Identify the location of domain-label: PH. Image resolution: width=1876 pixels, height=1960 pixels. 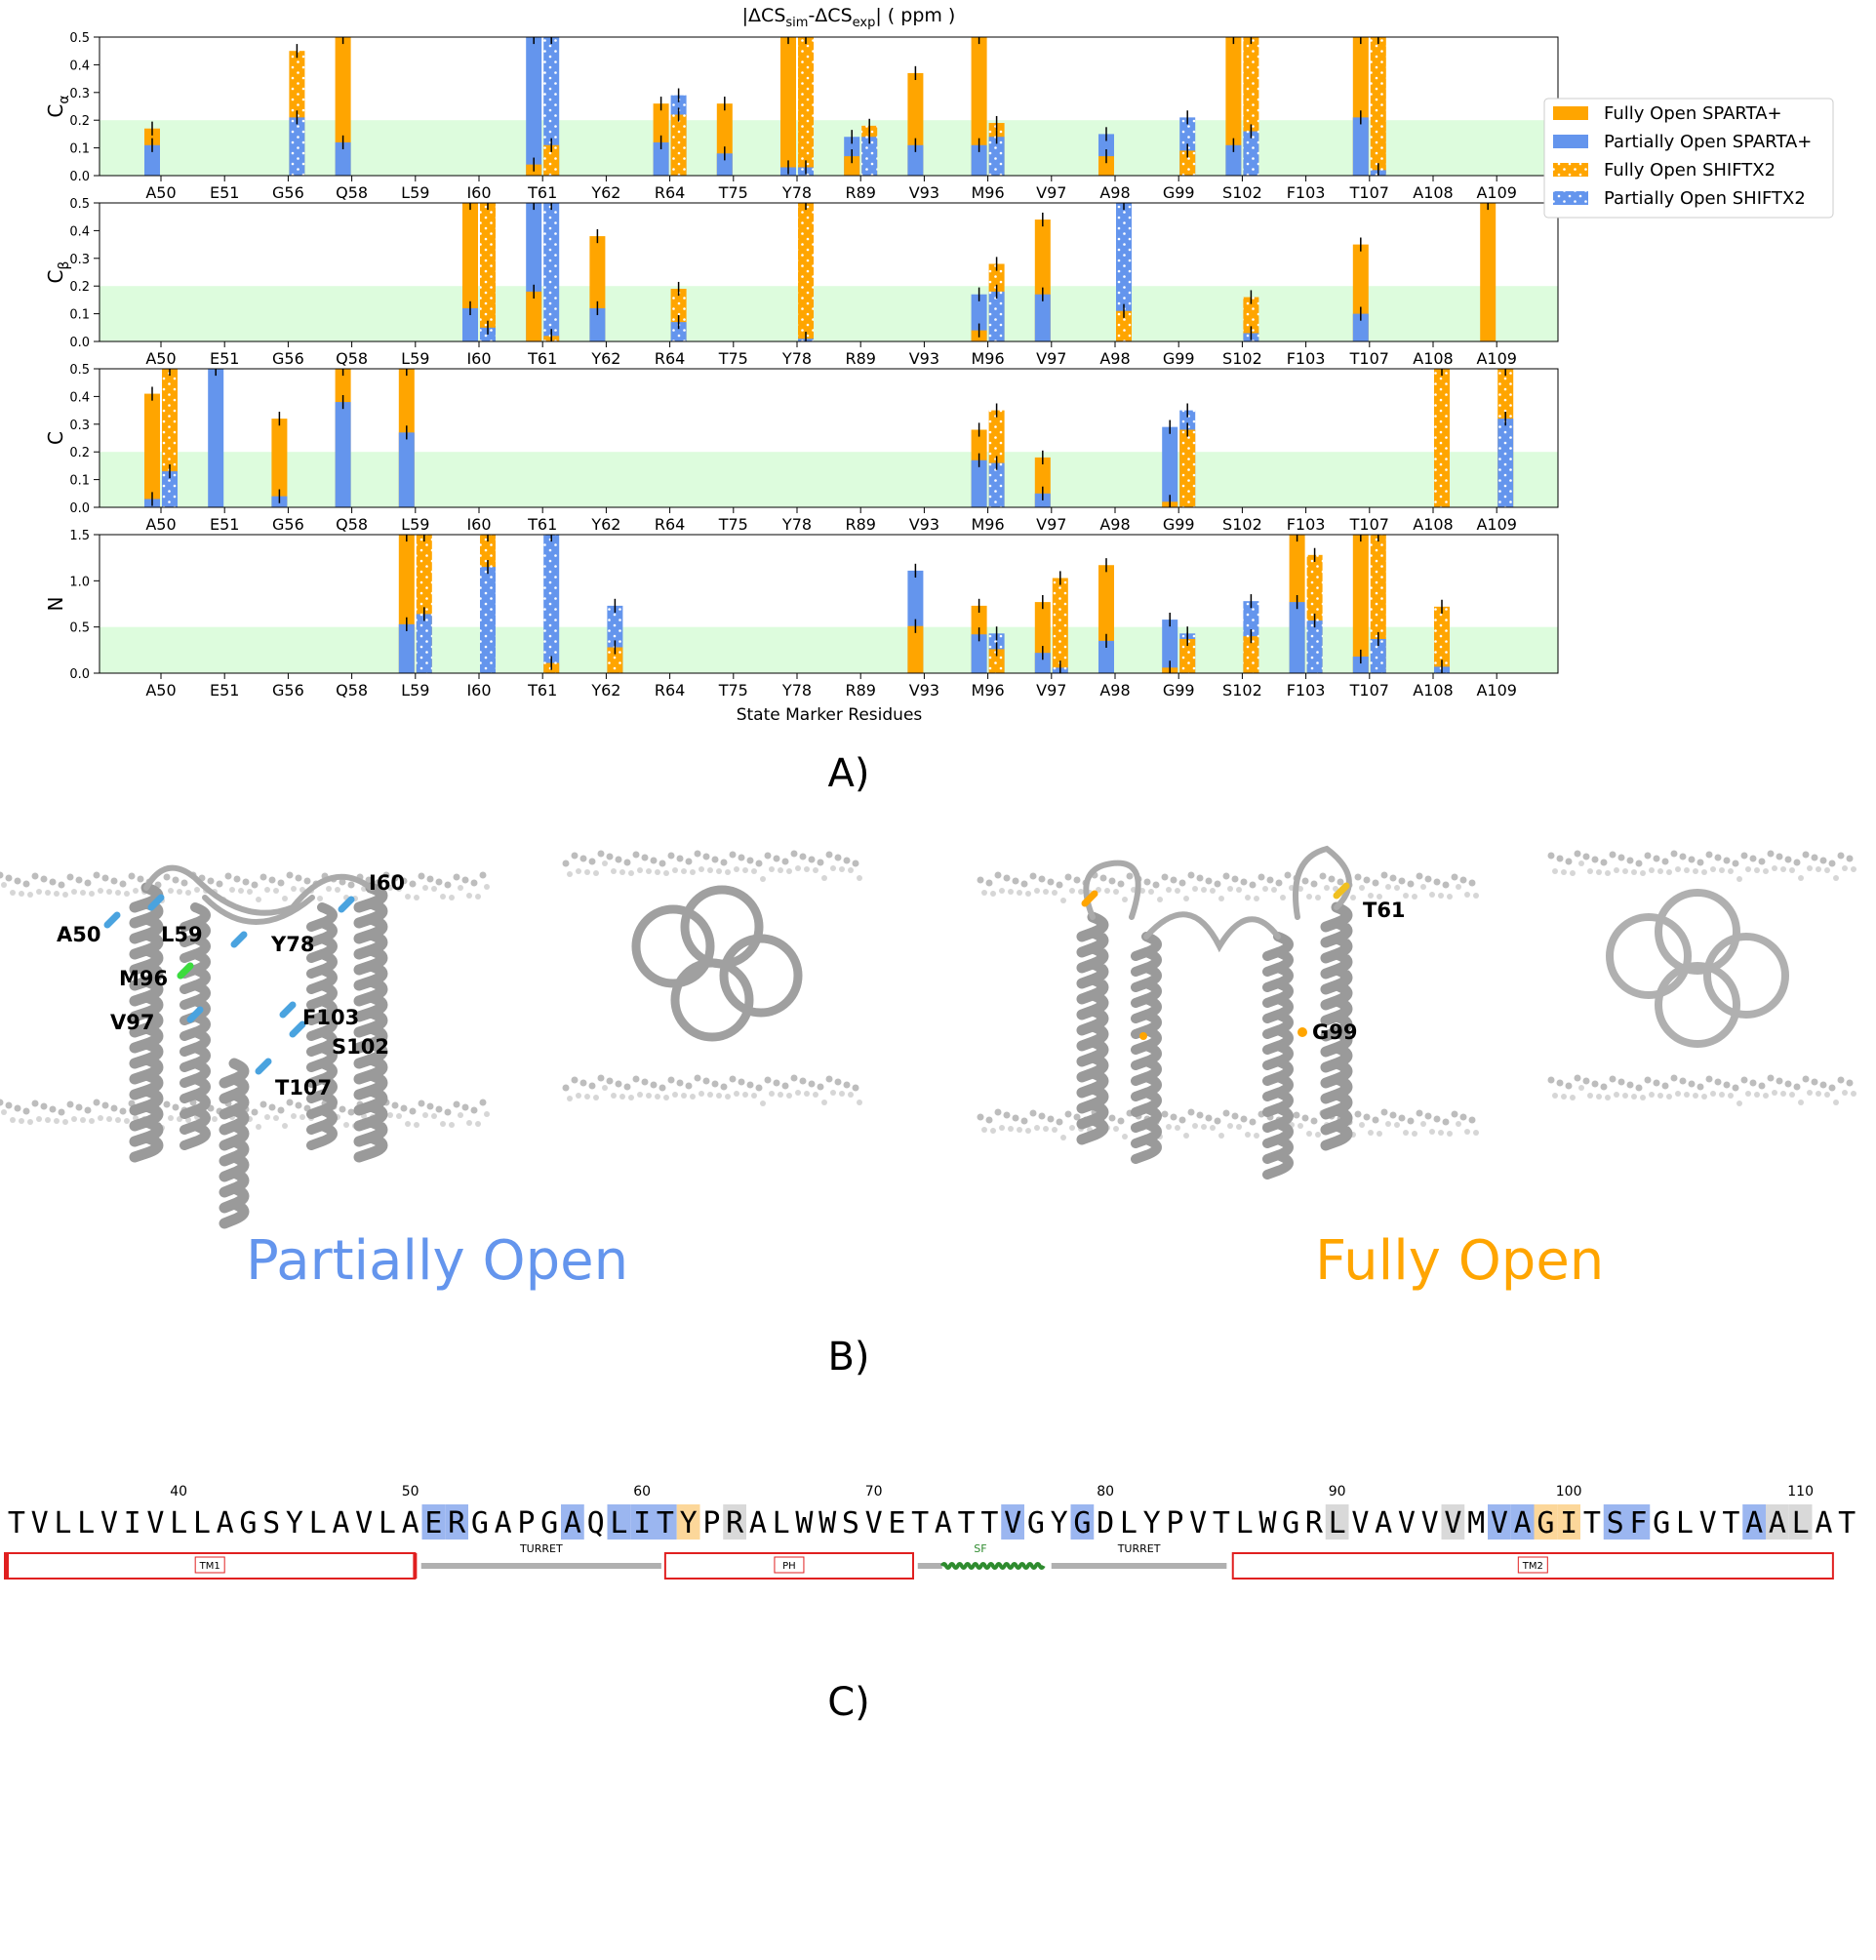
(789, 1566).